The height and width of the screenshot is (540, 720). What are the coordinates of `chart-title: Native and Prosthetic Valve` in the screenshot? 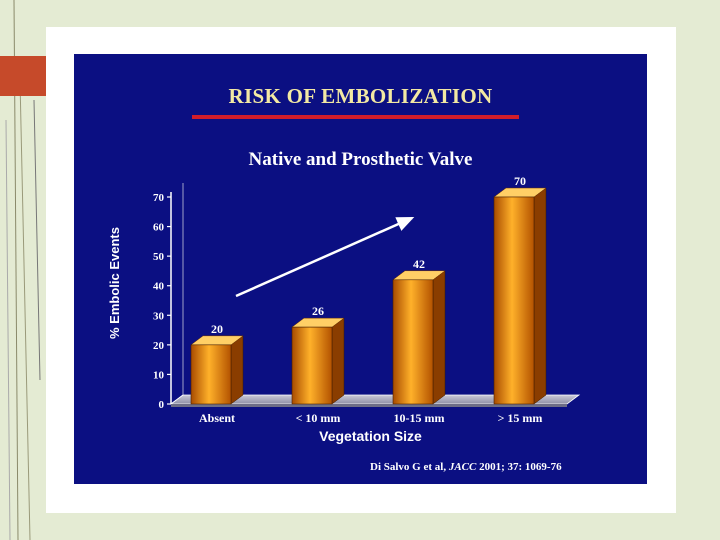 It's located at (360, 159).